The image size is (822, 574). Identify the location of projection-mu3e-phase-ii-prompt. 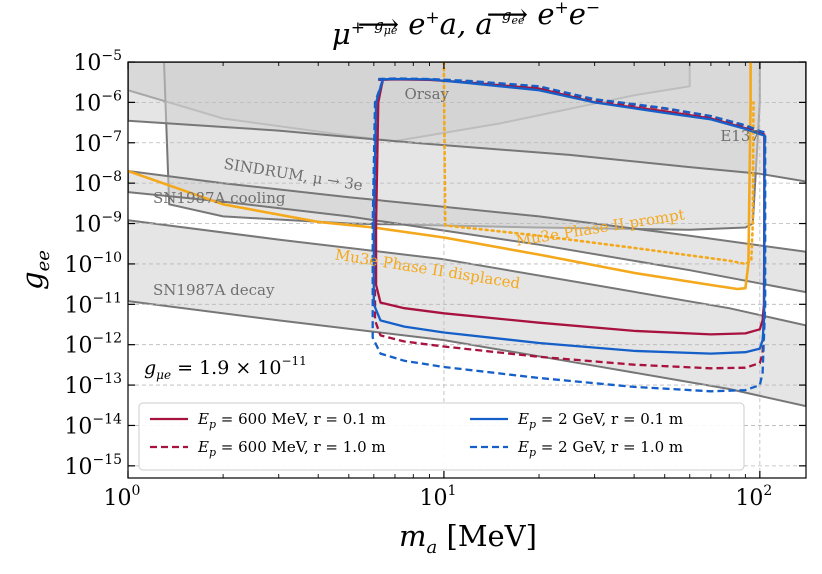
(598, 164).